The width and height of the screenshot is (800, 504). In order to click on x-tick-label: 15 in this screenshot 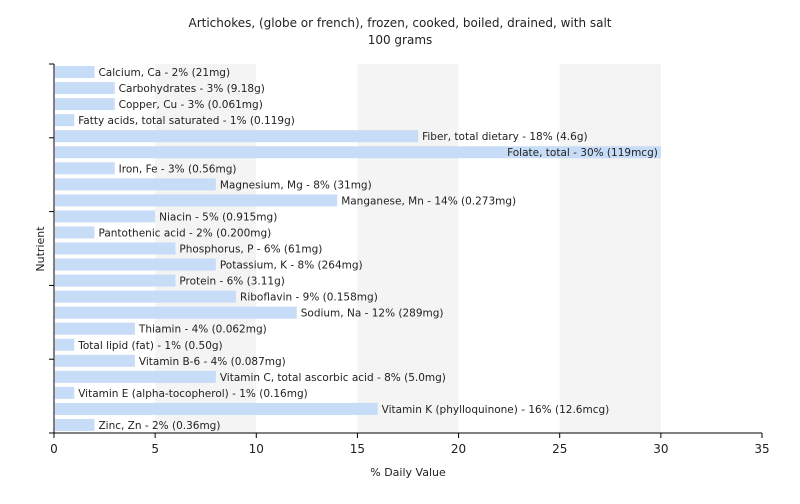, I will do `click(357, 449)`.